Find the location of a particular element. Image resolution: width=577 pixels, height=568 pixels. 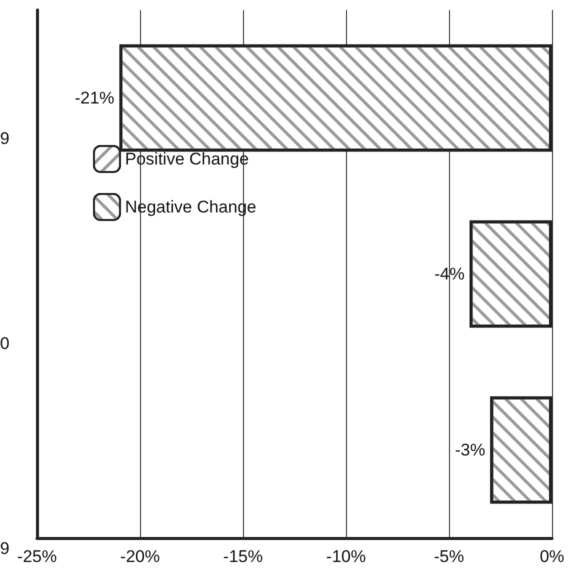

x-tick-label: 0% is located at coordinates (552, 556).